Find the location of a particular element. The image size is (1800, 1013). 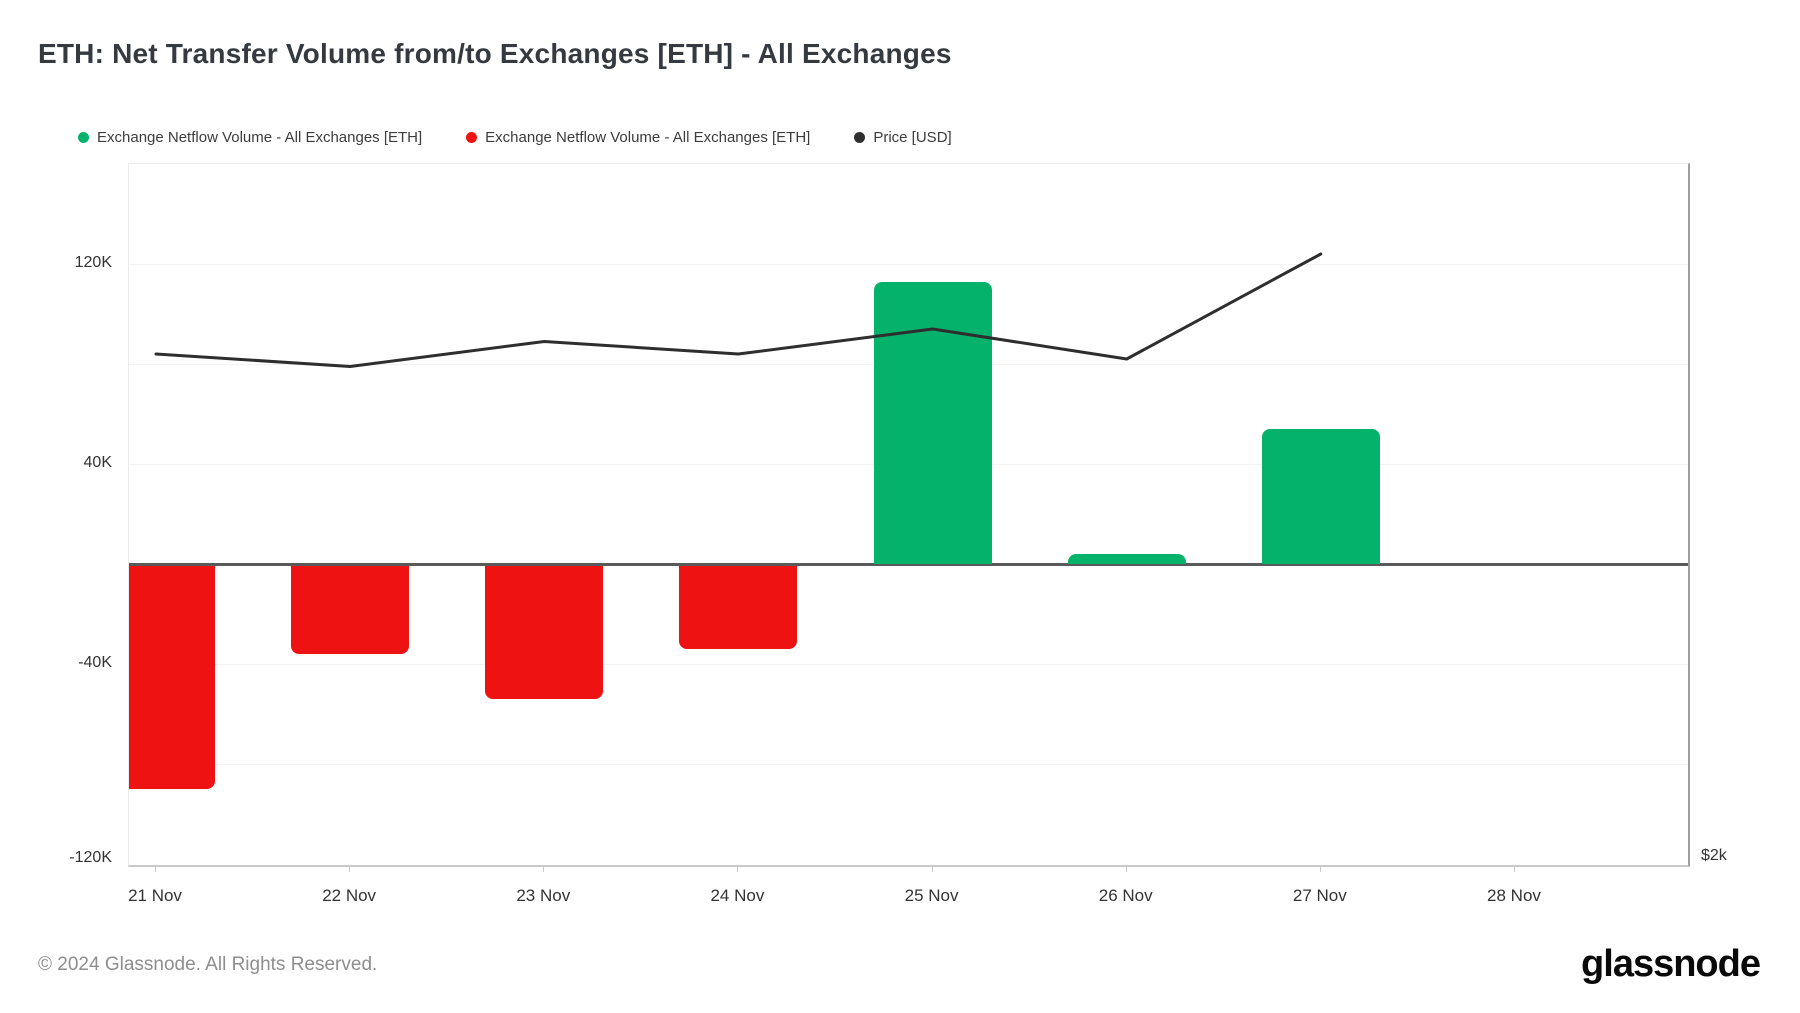

netflow-bar-26-nov is located at coordinates (1126, 559).